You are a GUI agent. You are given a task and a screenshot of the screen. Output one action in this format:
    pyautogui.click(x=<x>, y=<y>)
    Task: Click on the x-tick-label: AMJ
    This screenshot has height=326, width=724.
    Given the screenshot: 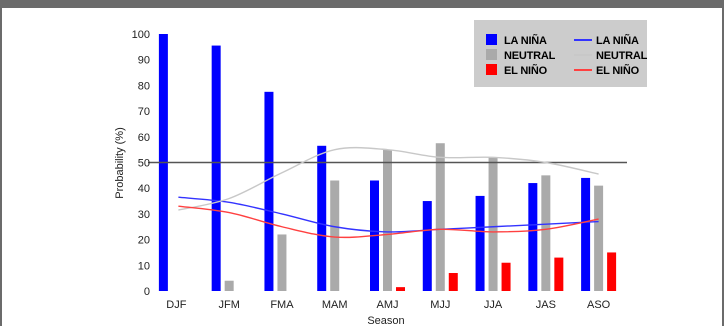 What is the action you would take?
    pyautogui.click(x=388, y=305)
    